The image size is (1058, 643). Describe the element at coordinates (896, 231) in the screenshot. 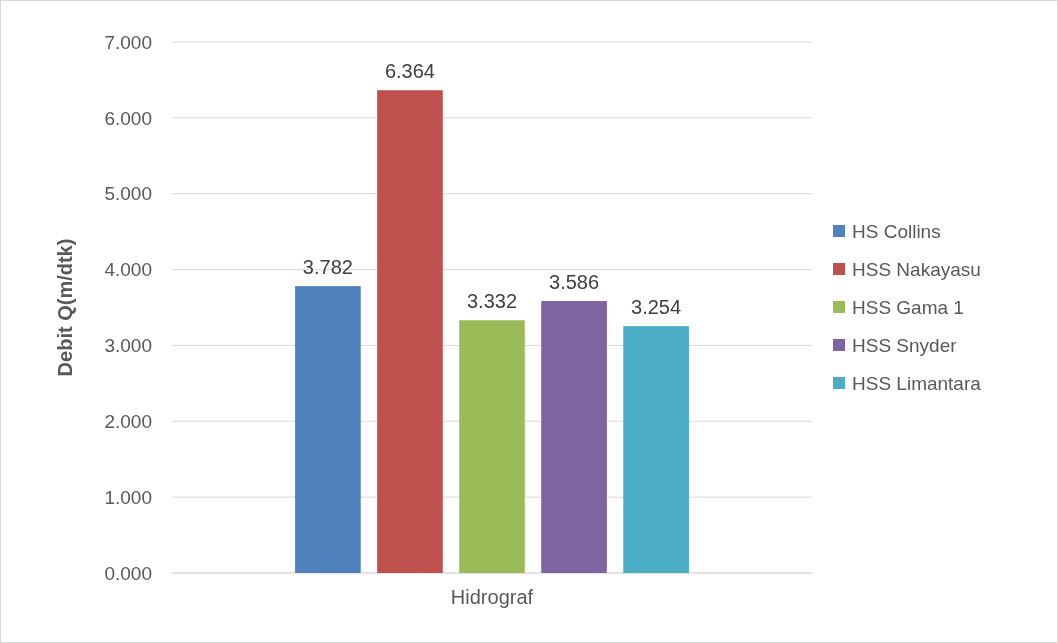

I see `legend-label: HS Collins` at that location.